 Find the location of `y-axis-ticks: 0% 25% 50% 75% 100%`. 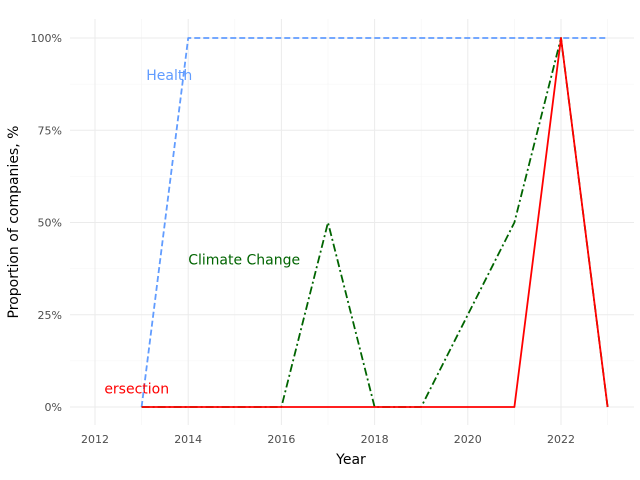

y-axis-ticks: 0% 25% 50% 75% 100% is located at coordinates (46, 223).